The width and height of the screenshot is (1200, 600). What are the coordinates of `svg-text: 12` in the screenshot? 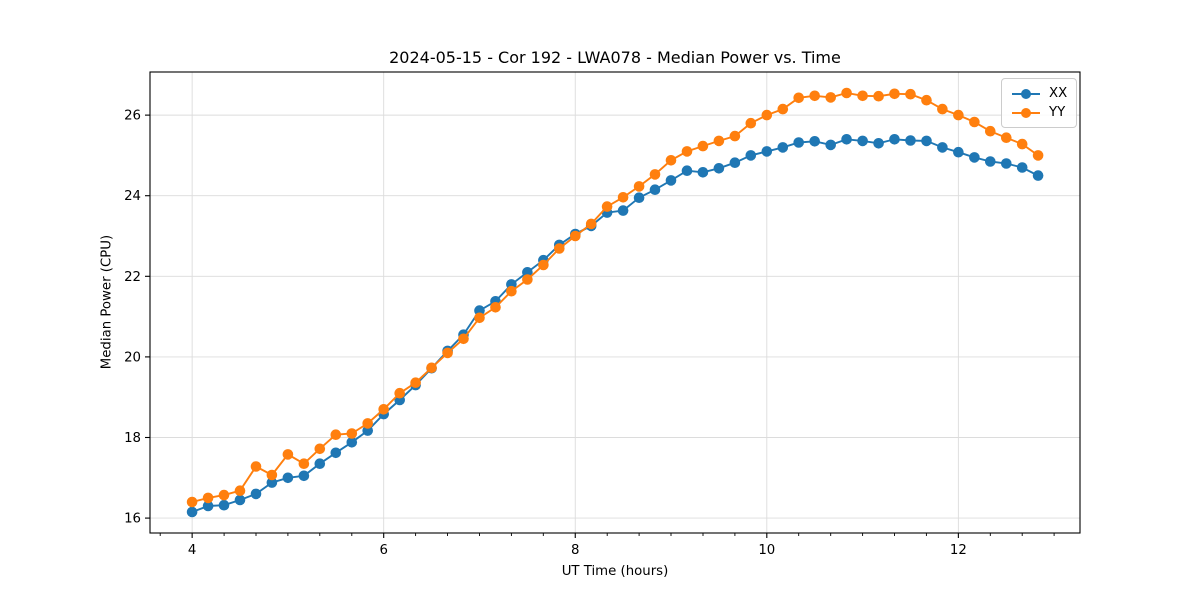 It's located at (958, 550).